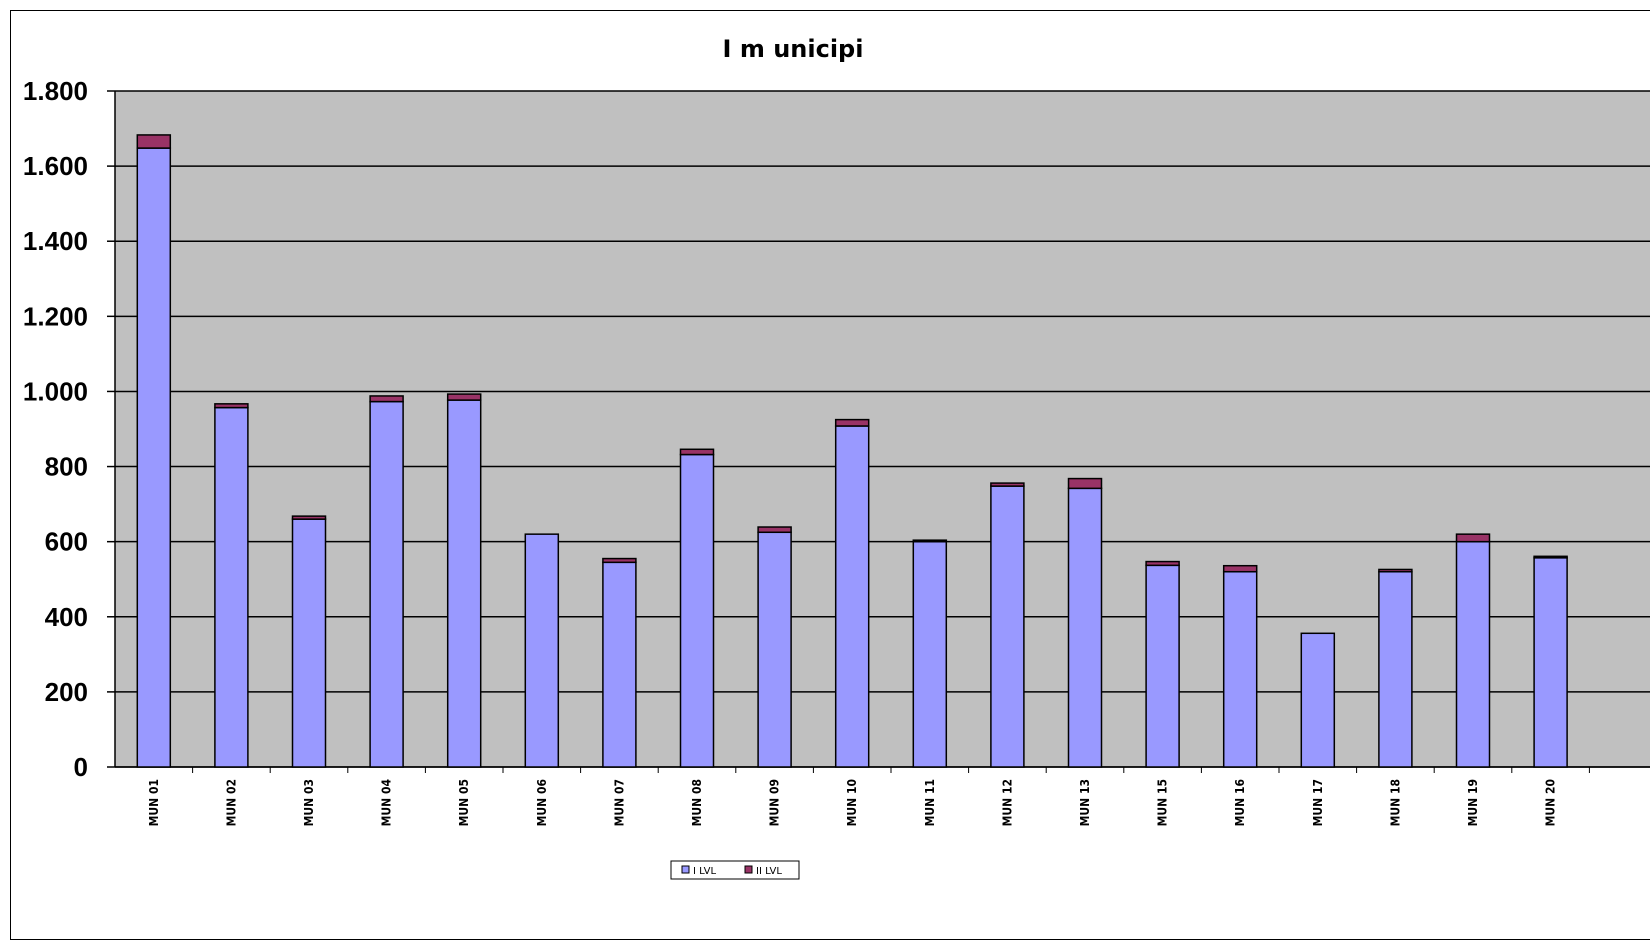  I want to click on y-tick-label: 400, so click(66, 617).